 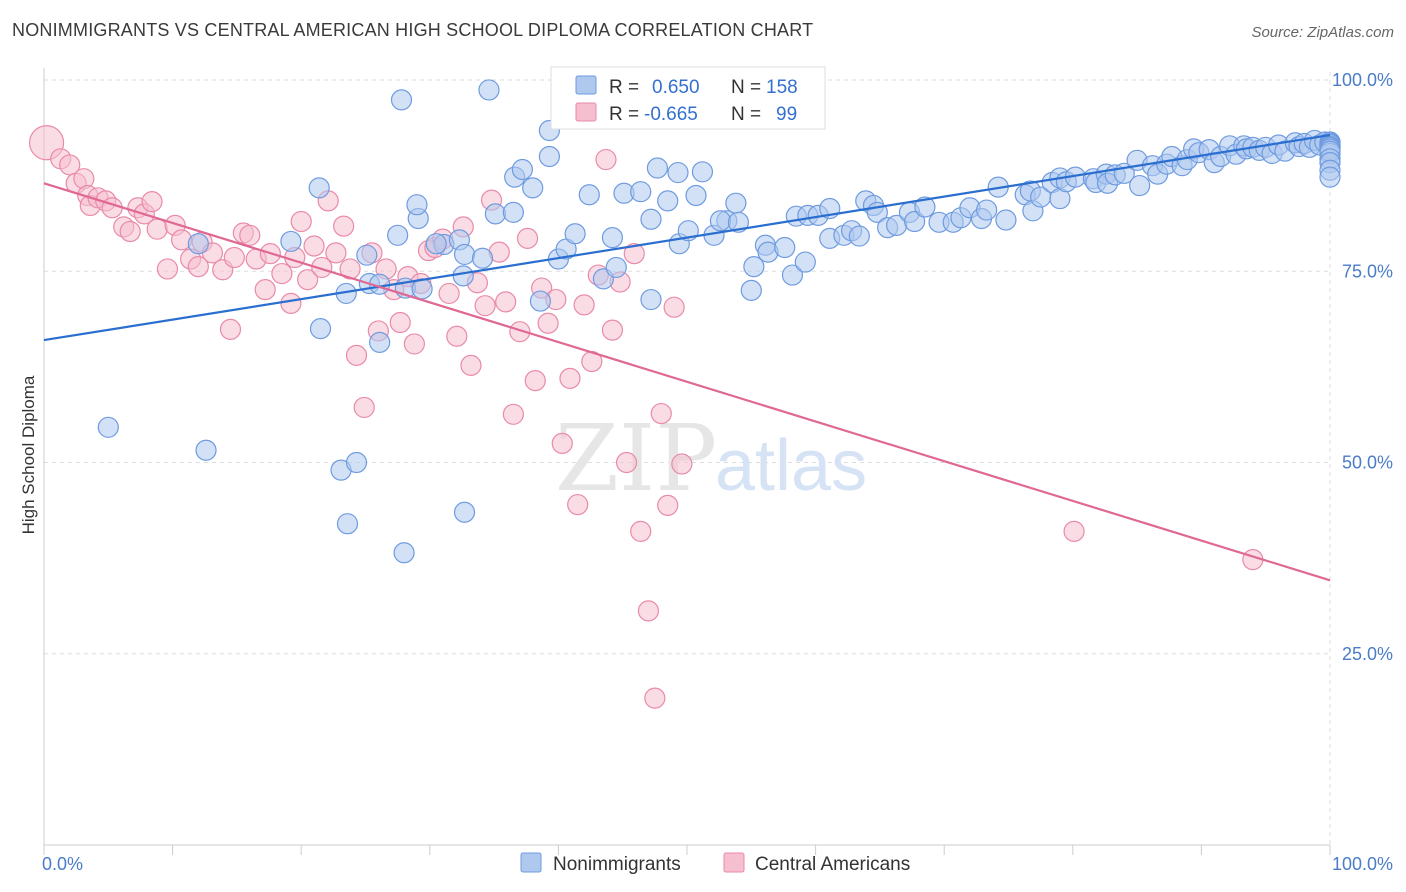 I want to click on stats-legend: R = 0.650 N = 158 R = -0.665 N = 99, so click(x=688, y=98).